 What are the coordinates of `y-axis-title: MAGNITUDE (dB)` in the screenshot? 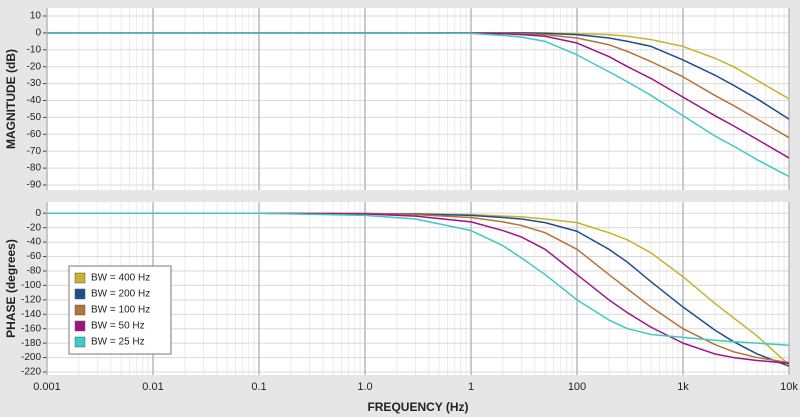 It's located at (11, 99).